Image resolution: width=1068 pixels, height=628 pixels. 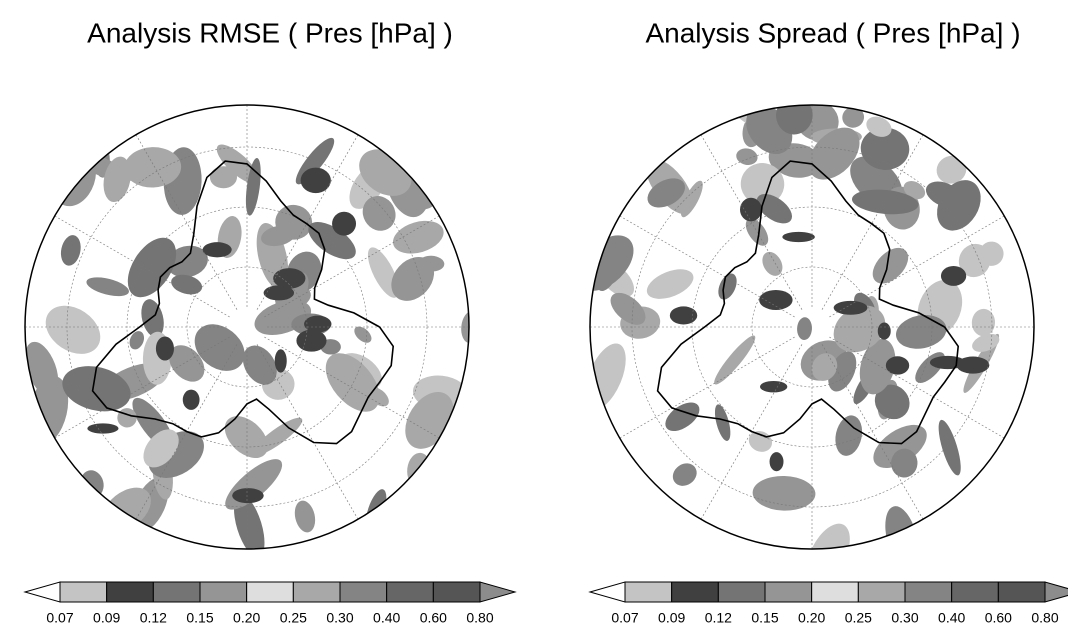 What do you see at coordinates (433, 618) in the screenshot?
I see `colorbar-label: 0.60` at bounding box center [433, 618].